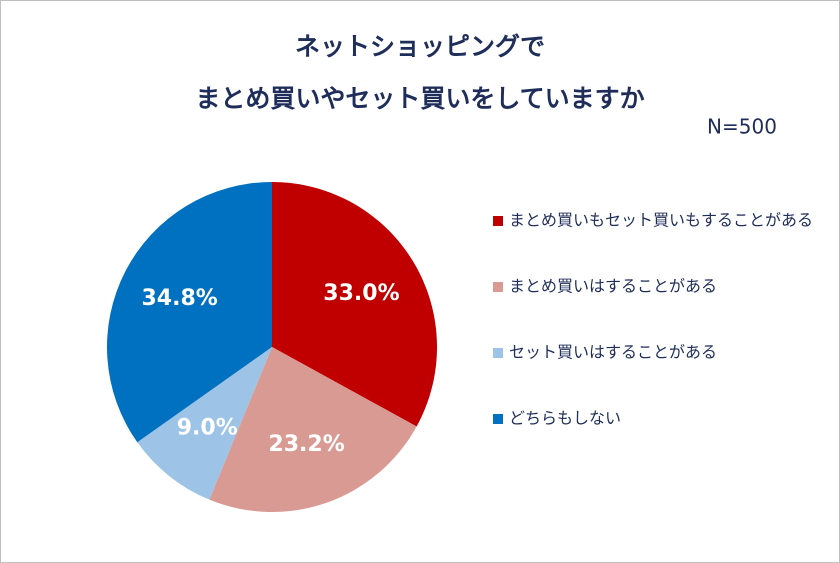  Describe the element at coordinates (361, 293) in the screenshot. I see `data-label: 33.0%` at that location.